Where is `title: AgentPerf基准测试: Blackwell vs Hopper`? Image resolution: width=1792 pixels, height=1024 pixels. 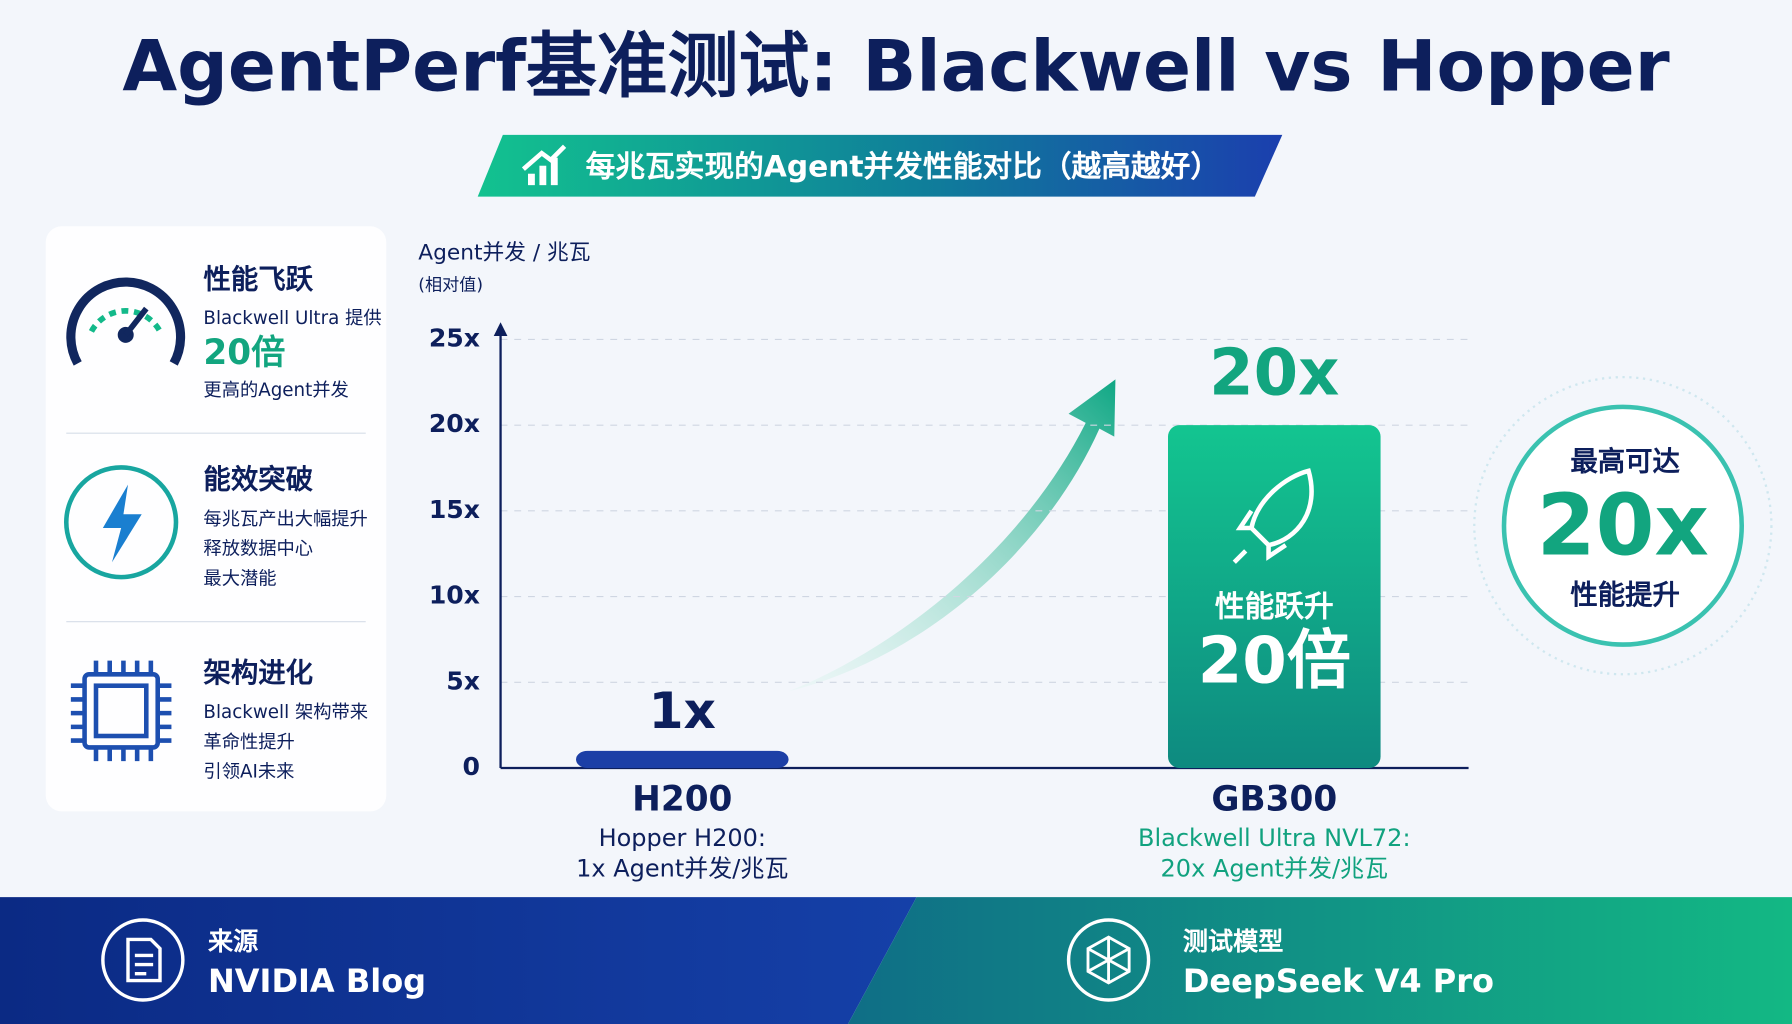
title: AgentPerf基准测试: Blackwell vs Hopper is located at coordinates (895, 65).